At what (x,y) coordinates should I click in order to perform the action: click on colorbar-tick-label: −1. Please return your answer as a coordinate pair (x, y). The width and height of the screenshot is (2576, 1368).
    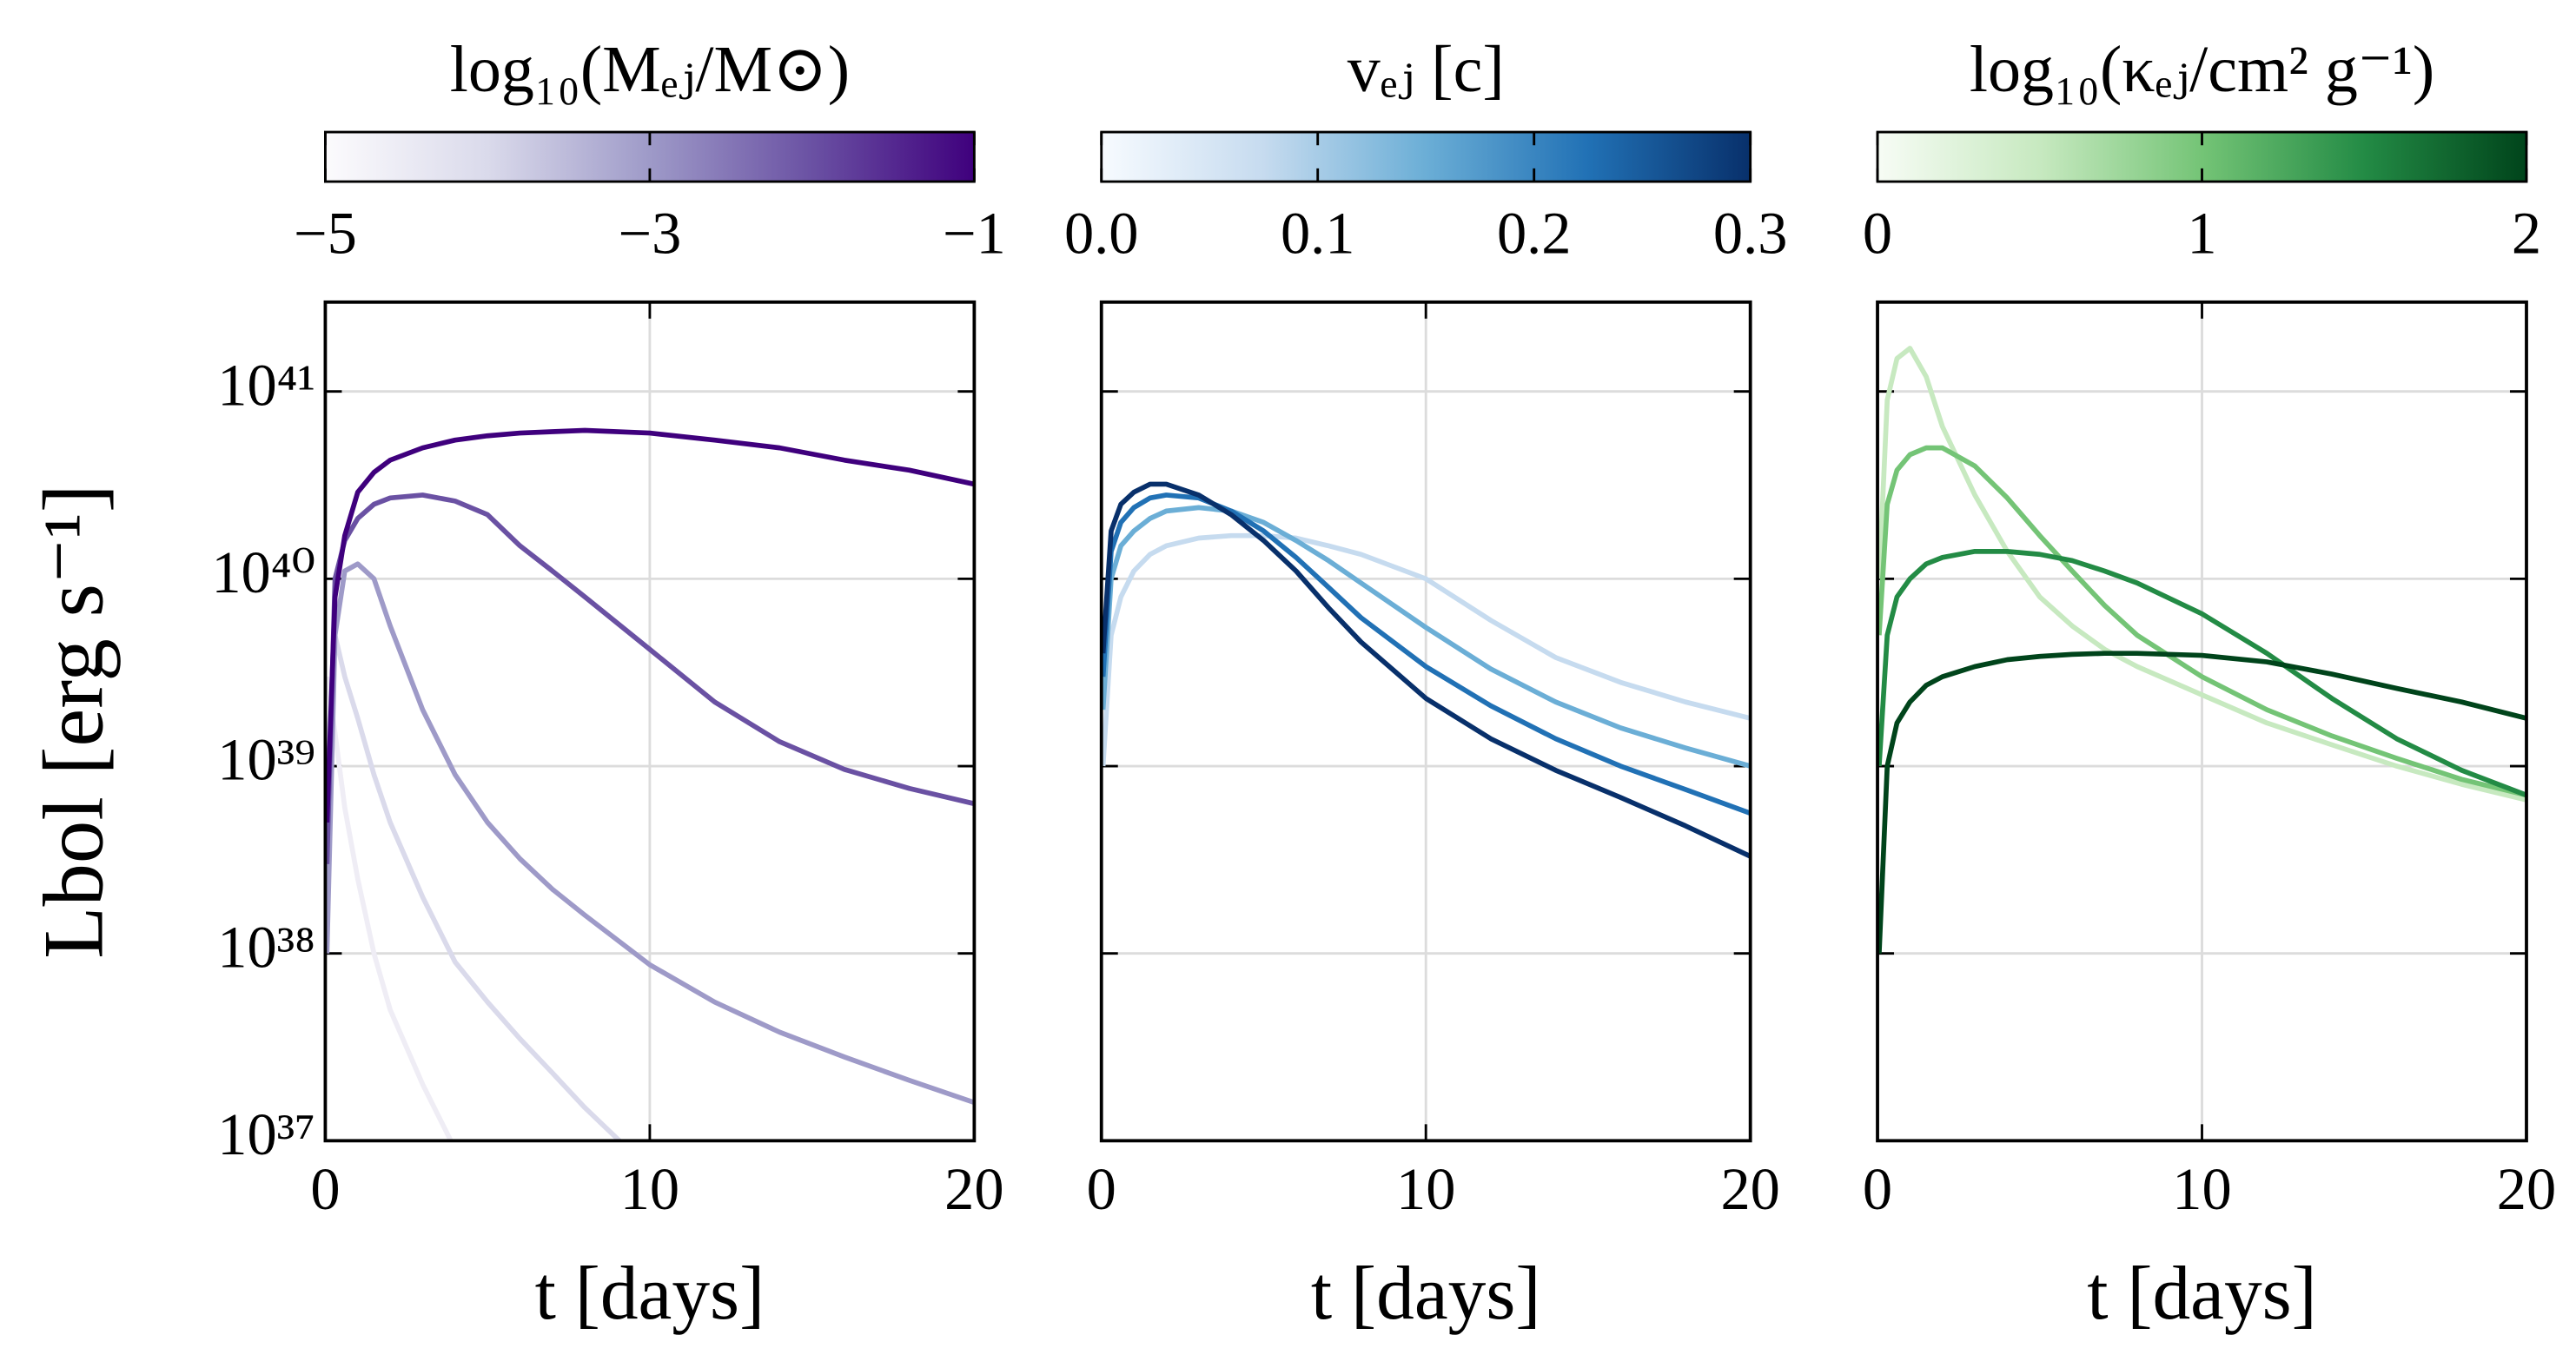
    Looking at the image, I should click on (974, 233).